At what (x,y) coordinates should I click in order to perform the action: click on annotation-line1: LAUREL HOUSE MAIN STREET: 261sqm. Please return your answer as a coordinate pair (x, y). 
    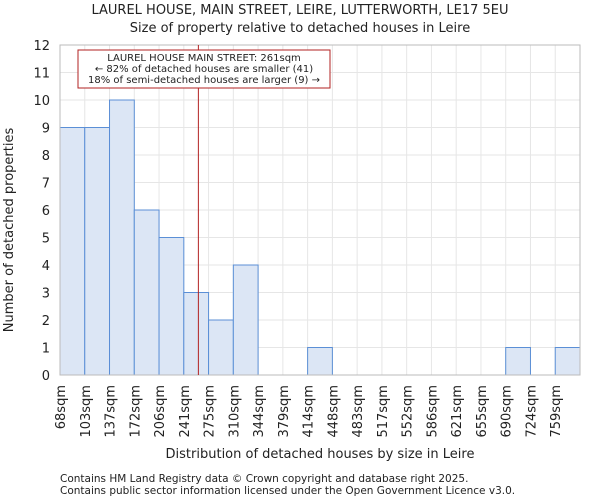
    Looking at the image, I should click on (204, 58).